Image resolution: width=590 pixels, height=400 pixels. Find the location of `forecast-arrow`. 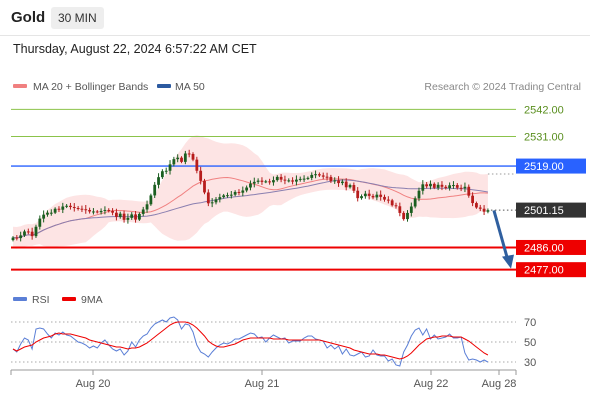

forecast-arrow is located at coordinates (503, 239).